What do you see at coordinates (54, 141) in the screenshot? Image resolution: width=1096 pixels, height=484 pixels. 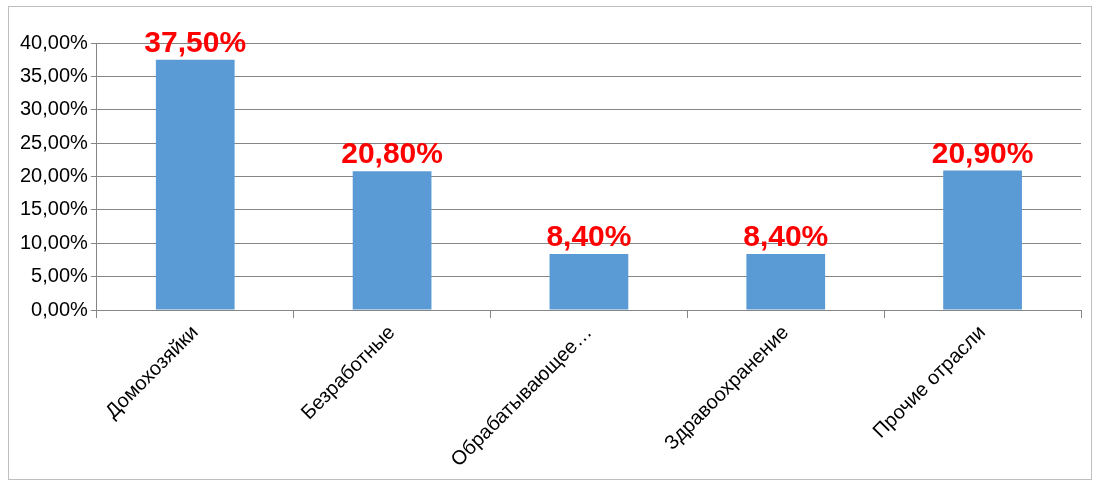 I see `y-tick-label: 25,00%` at bounding box center [54, 141].